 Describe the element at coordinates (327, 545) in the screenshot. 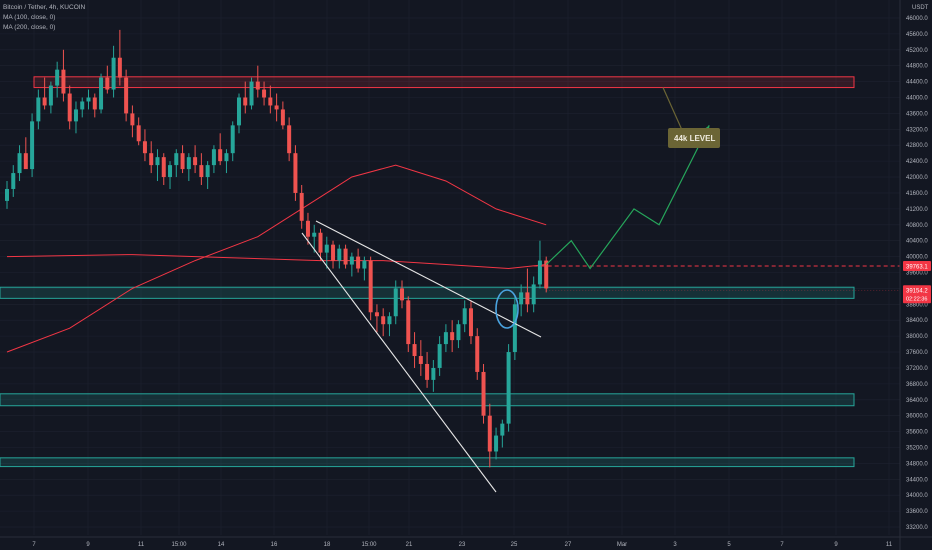

I see `x-tick-label: 18` at that location.